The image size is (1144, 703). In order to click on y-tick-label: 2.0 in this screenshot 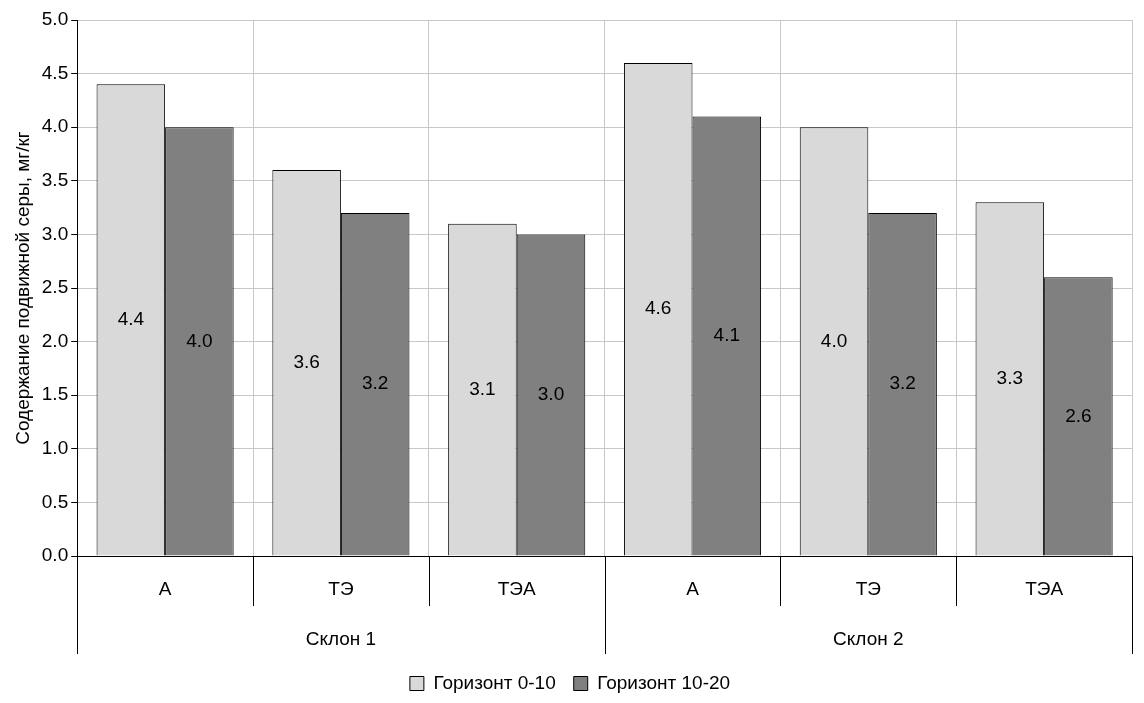, I will do `click(55, 340)`.